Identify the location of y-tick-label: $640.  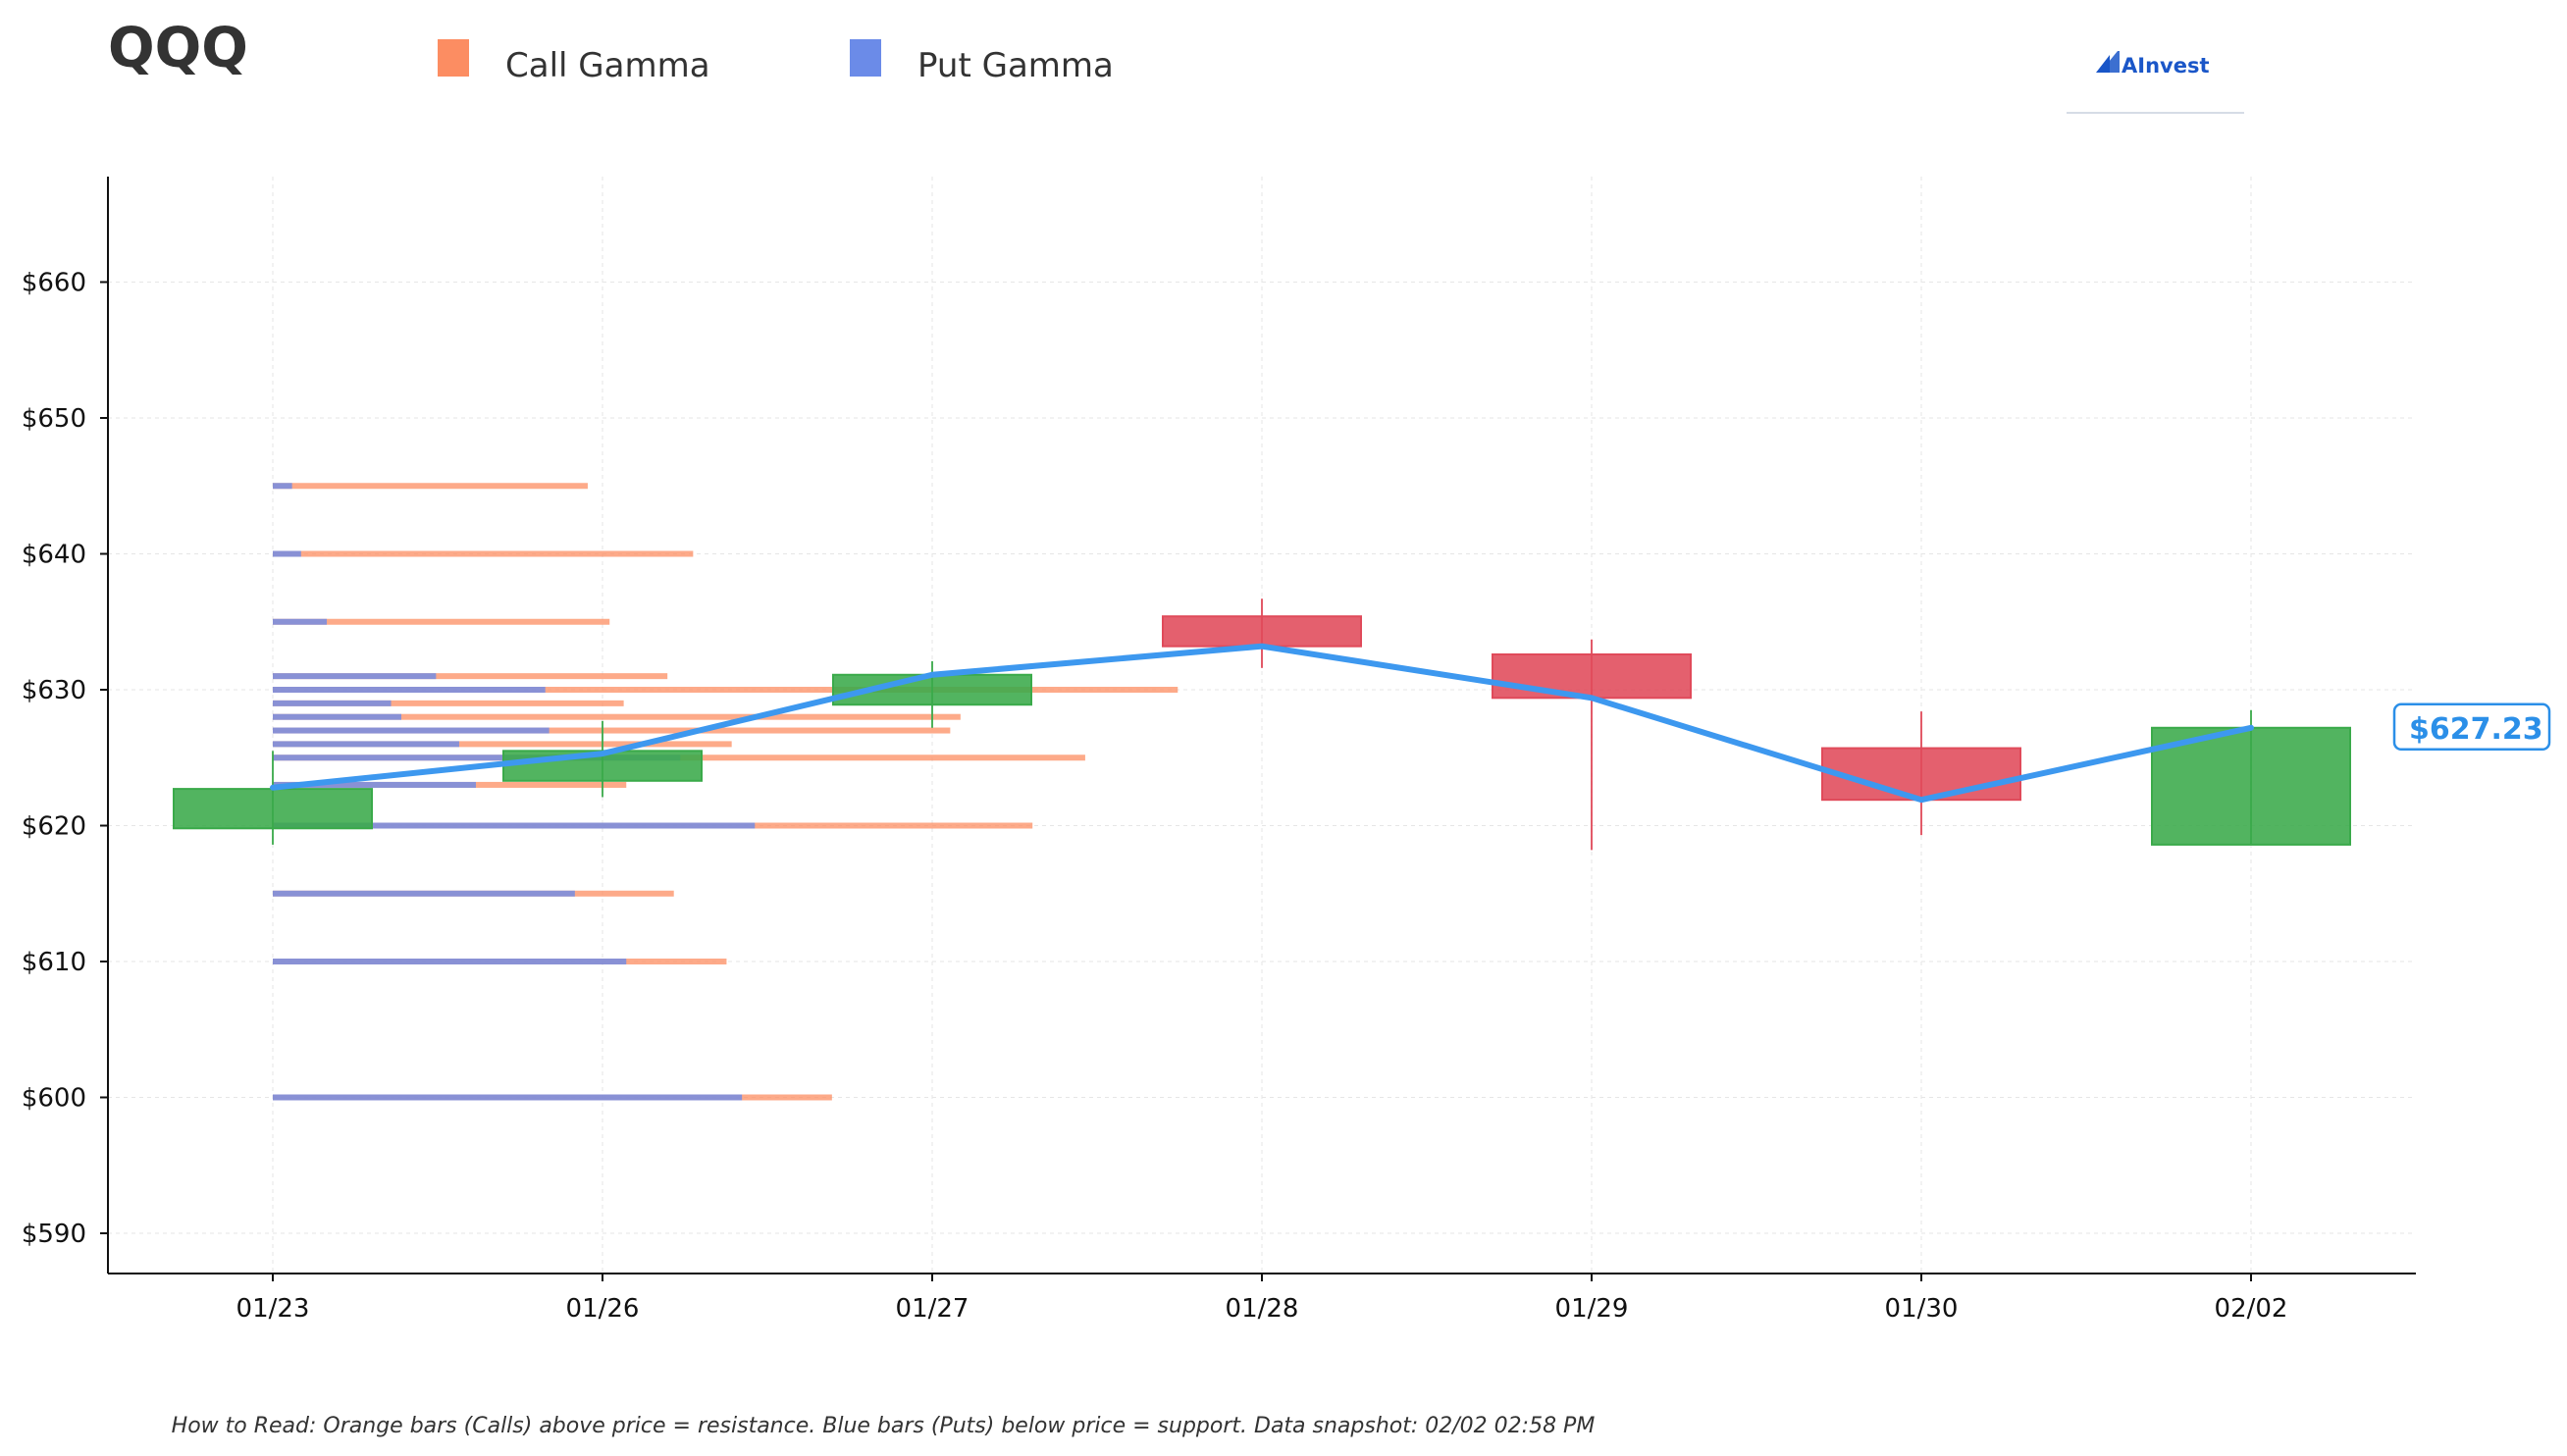
(54, 555).